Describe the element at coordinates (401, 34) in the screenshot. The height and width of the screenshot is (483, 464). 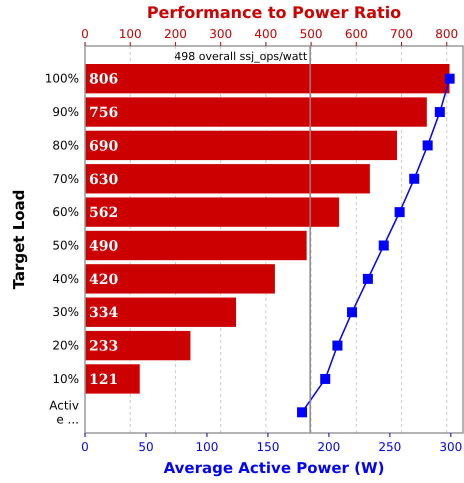
I see `x2-tick-label: 700` at that location.